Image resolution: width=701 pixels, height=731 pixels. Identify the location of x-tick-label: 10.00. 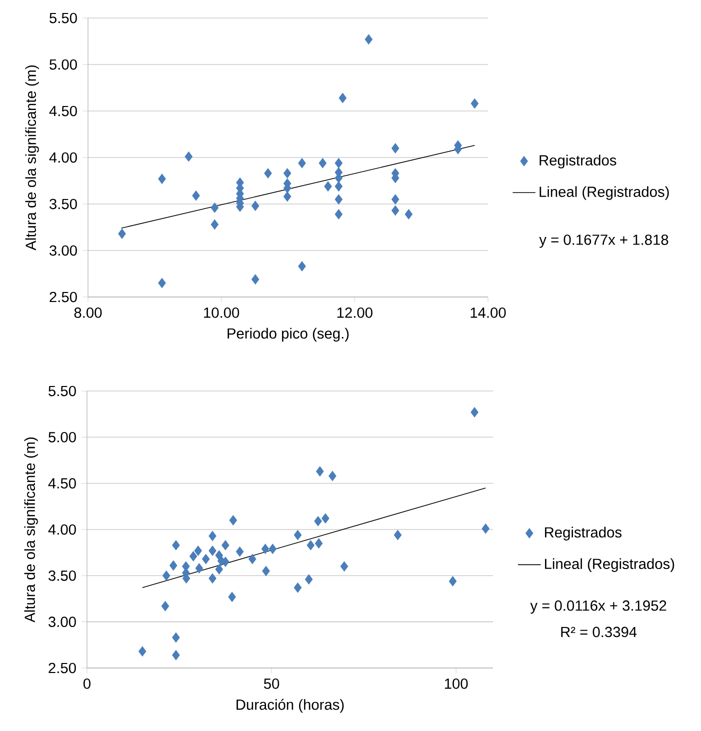
(222, 313).